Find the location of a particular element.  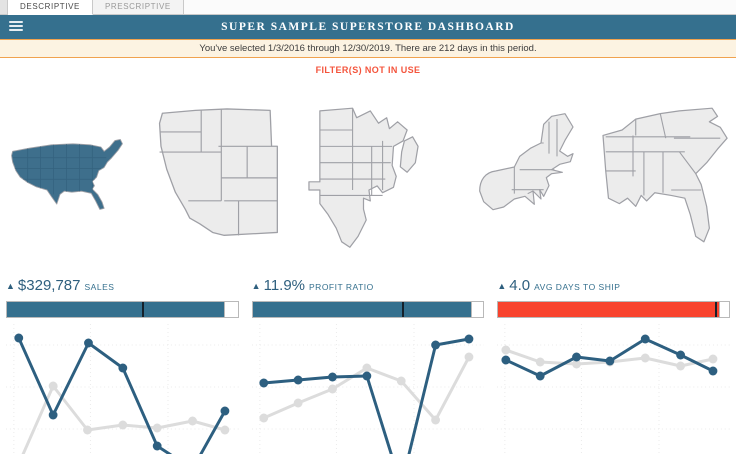

header-bar: SUPER SAMPLE SUPERSTORE DASHBOARD is located at coordinates (368, 27).